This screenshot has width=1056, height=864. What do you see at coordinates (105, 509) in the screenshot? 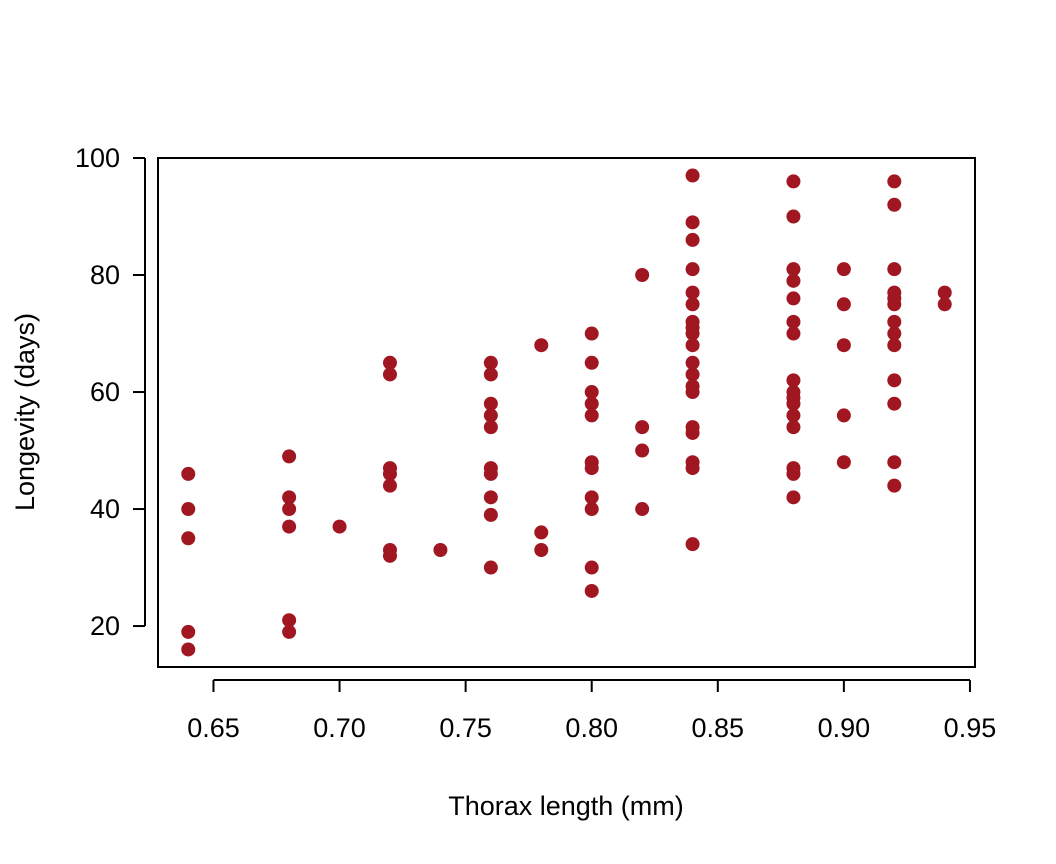
I see `y-tick-label: 40` at bounding box center [105, 509].